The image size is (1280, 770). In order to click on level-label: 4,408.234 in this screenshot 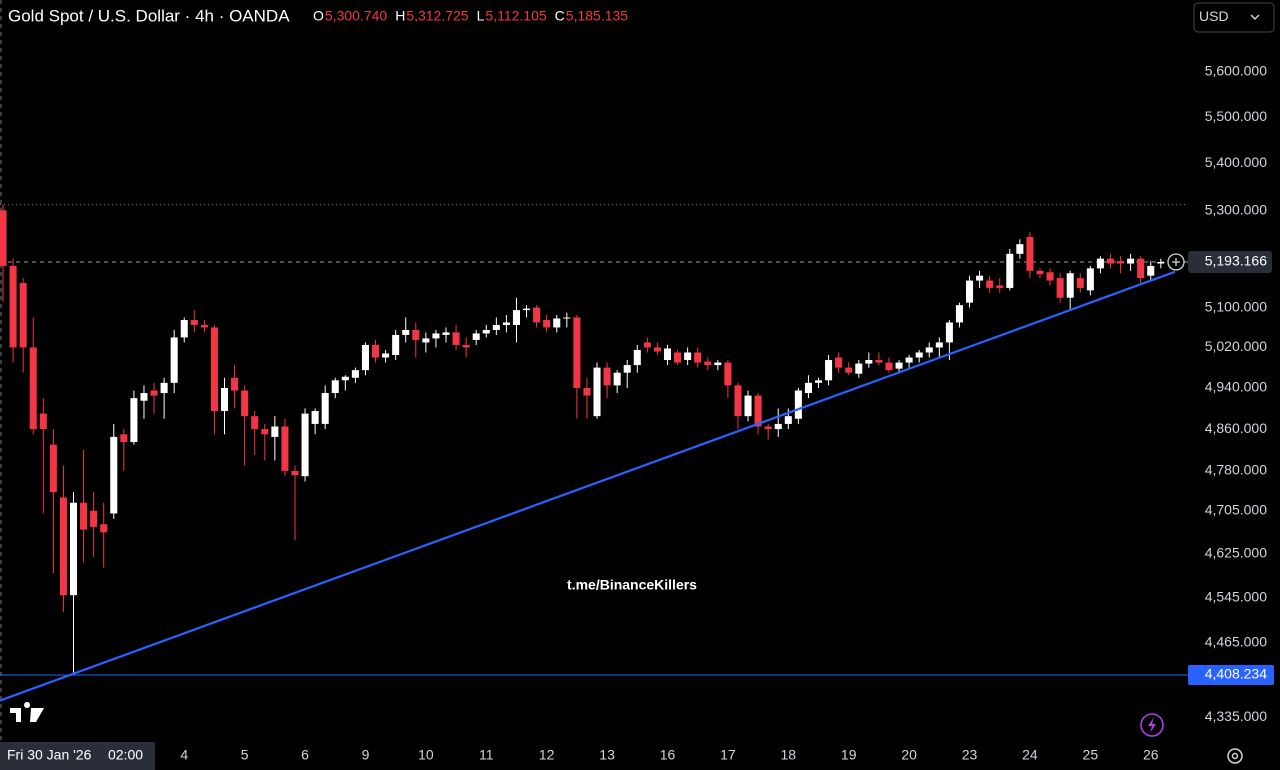, I will do `click(1236, 674)`.